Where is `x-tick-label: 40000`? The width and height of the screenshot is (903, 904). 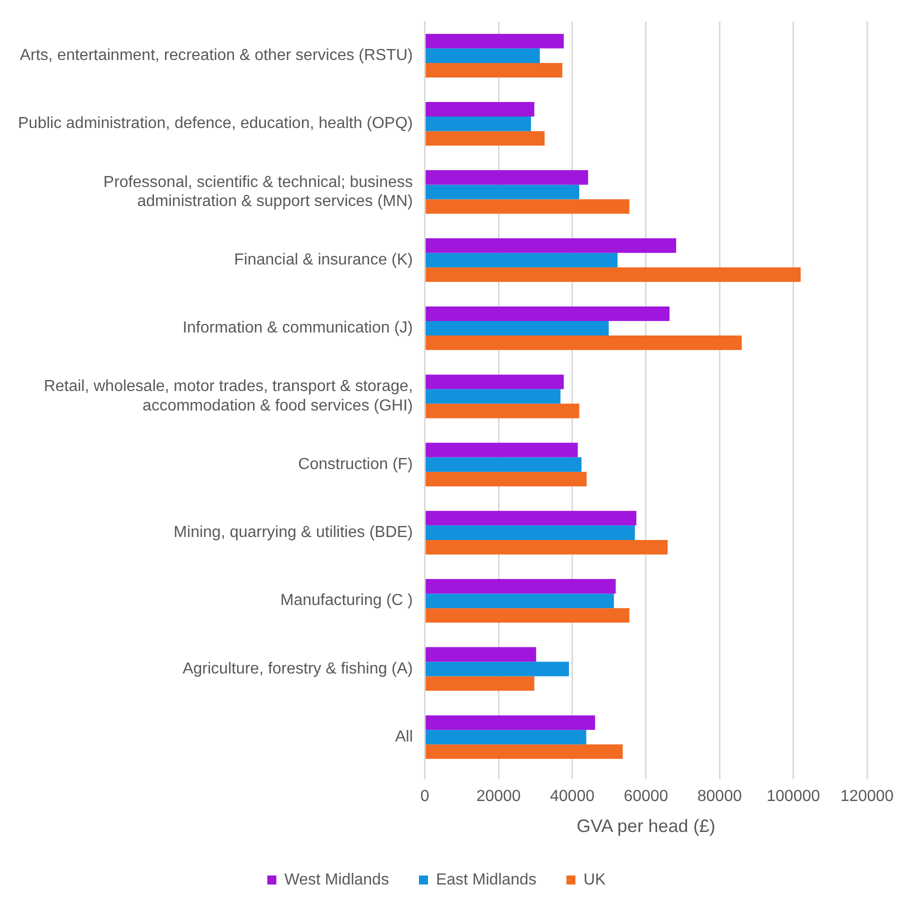 x-tick-label: 40000 is located at coordinates (572, 797).